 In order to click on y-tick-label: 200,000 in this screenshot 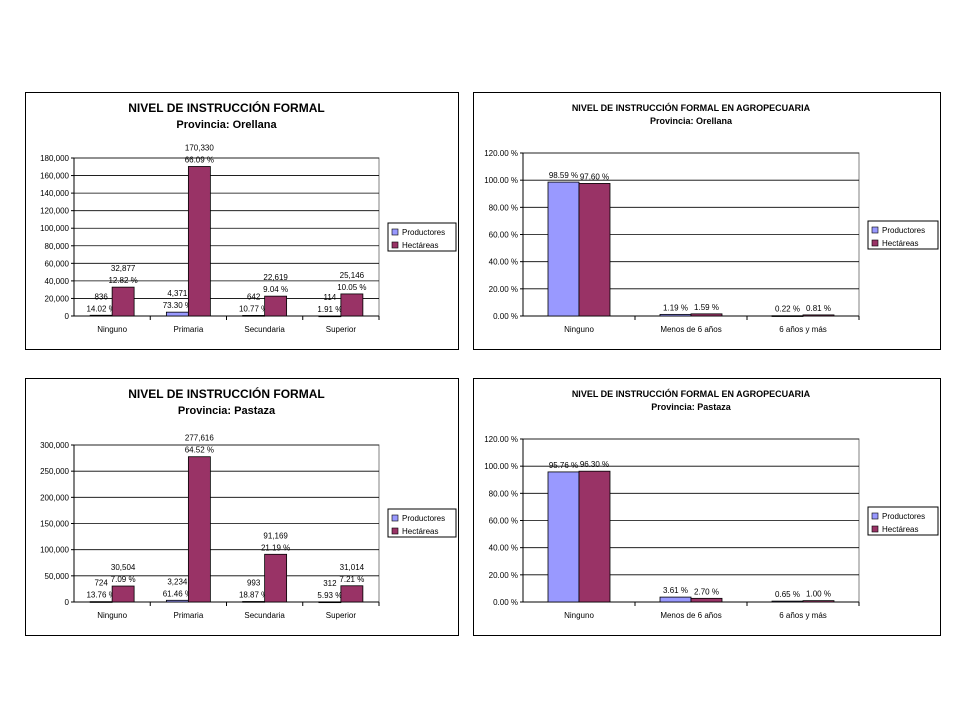, I will do `click(54, 497)`.